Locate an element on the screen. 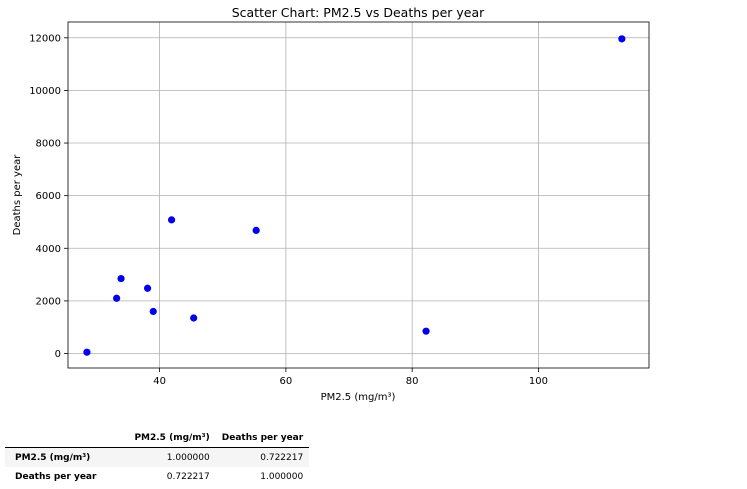  column-header-pm25: PM2.5 (mg/m³) is located at coordinates (172, 438).